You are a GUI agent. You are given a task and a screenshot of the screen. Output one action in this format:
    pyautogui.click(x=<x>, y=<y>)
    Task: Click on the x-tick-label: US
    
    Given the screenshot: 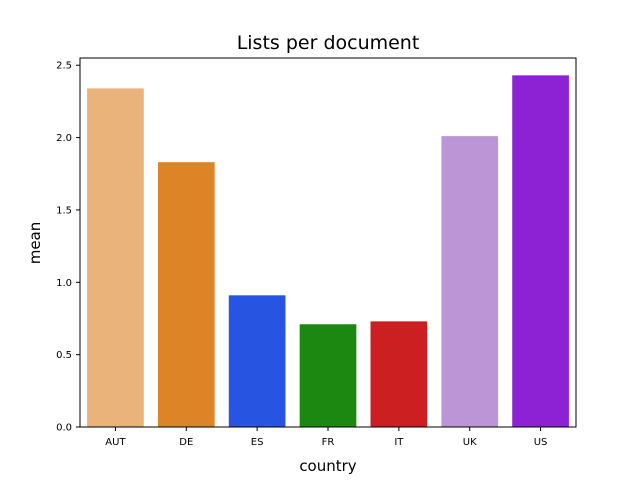 What is the action you would take?
    pyautogui.click(x=541, y=442)
    